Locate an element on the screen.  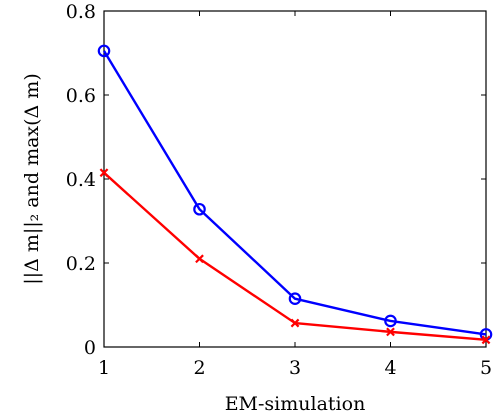
y-tick-label: 0.8 is located at coordinates (81, 12).